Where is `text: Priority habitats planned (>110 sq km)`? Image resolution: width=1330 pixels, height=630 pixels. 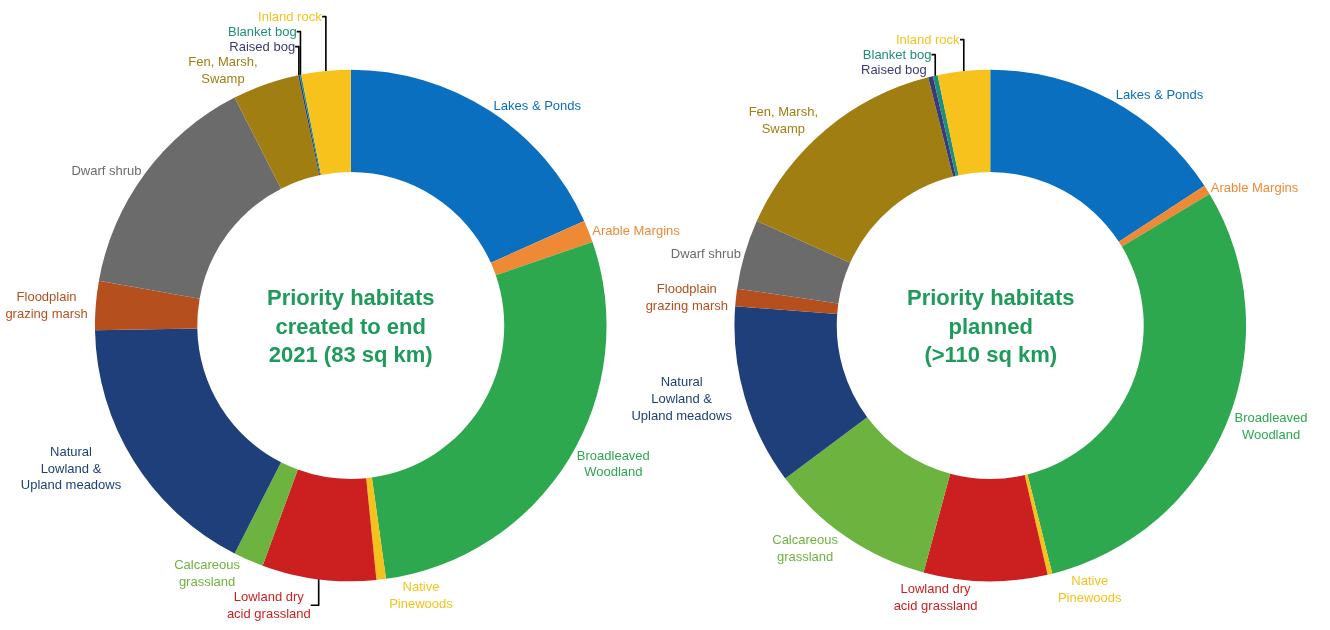 text: Priority habitats planned (>110 sq km) is located at coordinates (991, 326).